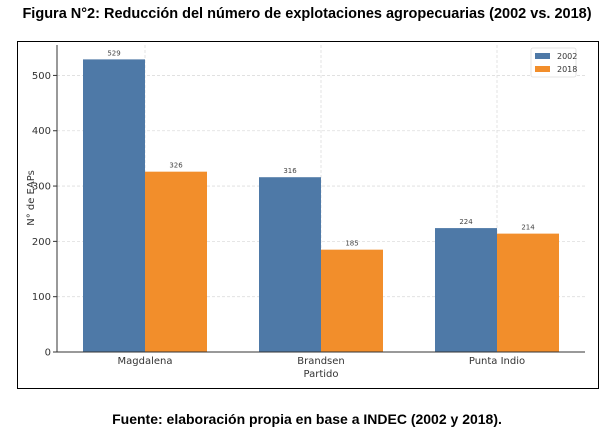 The width and height of the screenshot is (614, 440). What do you see at coordinates (567, 69) in the screenshot?
I see `legend-label: 2018` at bounding box center [567, 69].